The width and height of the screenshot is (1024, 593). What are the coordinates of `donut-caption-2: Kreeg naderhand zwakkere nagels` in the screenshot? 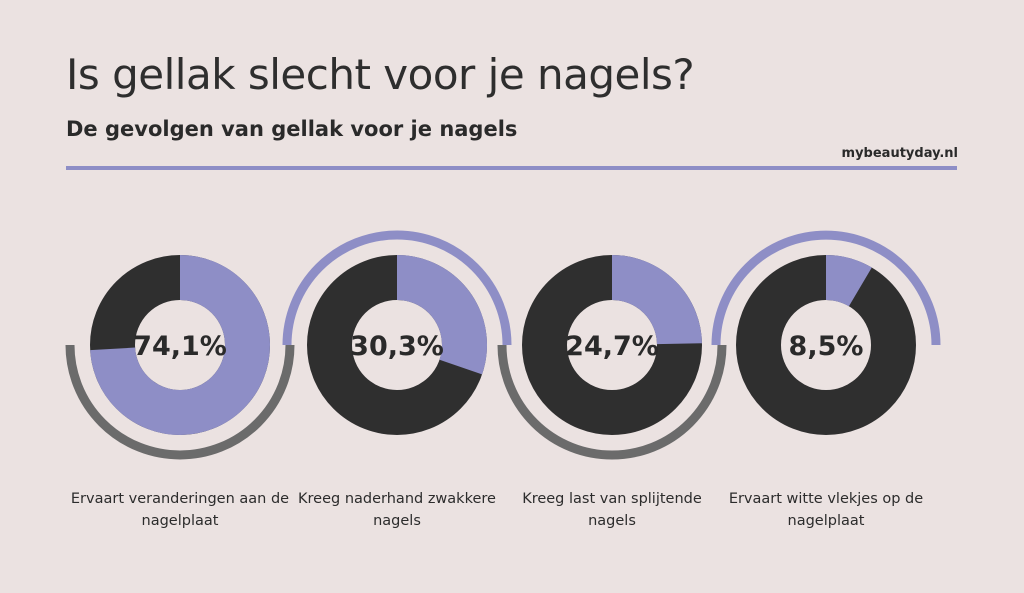 It's located at (397, 510).